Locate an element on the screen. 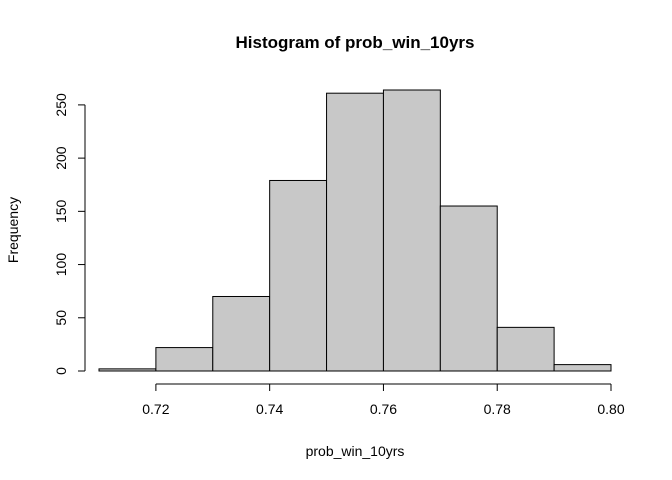  x-tick-label: 0.78 is located at coordinates (497, 409).